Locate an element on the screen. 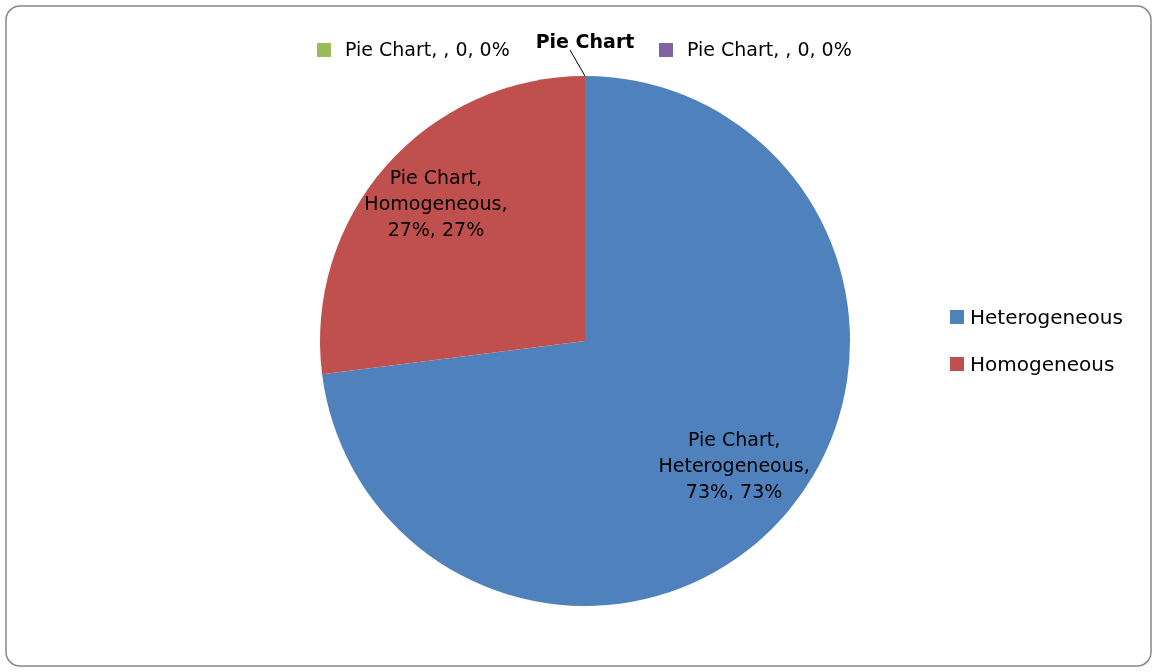 This screenshot has width=1157, height=672. data-label: Pie Chart, Heterogeneous, 73%, 73% is located at coordinates (734, 465).